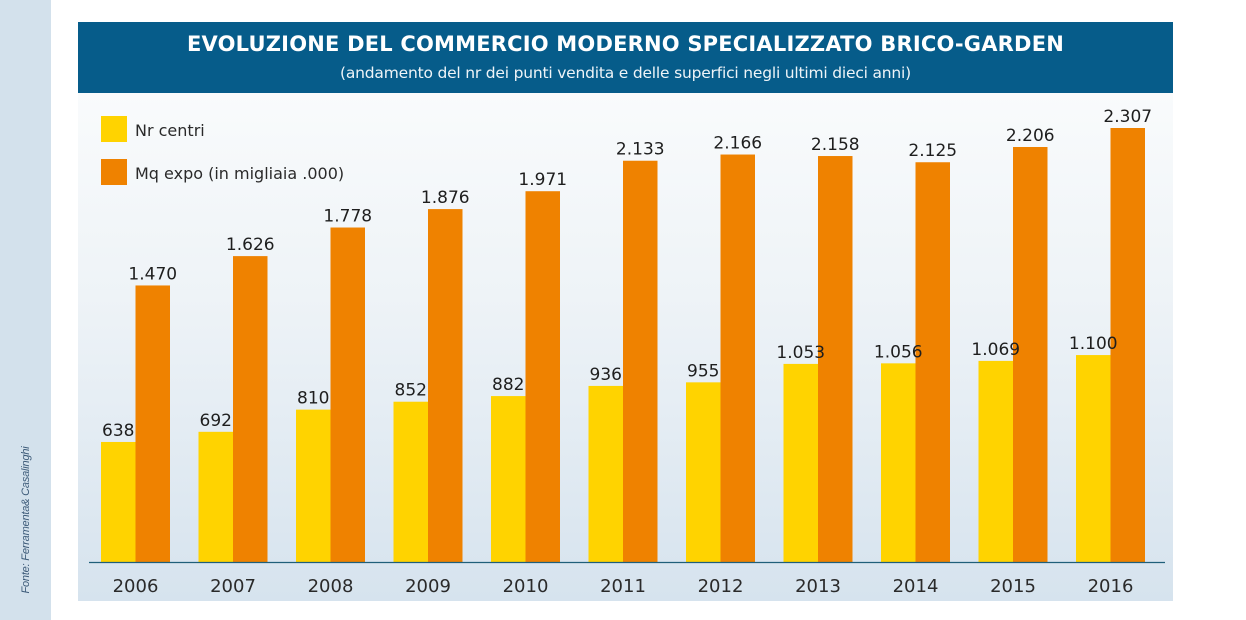  Describe the element at coordinates (152, 423) in the screenshot. I see `bar-mq-expo-2006` at that location.